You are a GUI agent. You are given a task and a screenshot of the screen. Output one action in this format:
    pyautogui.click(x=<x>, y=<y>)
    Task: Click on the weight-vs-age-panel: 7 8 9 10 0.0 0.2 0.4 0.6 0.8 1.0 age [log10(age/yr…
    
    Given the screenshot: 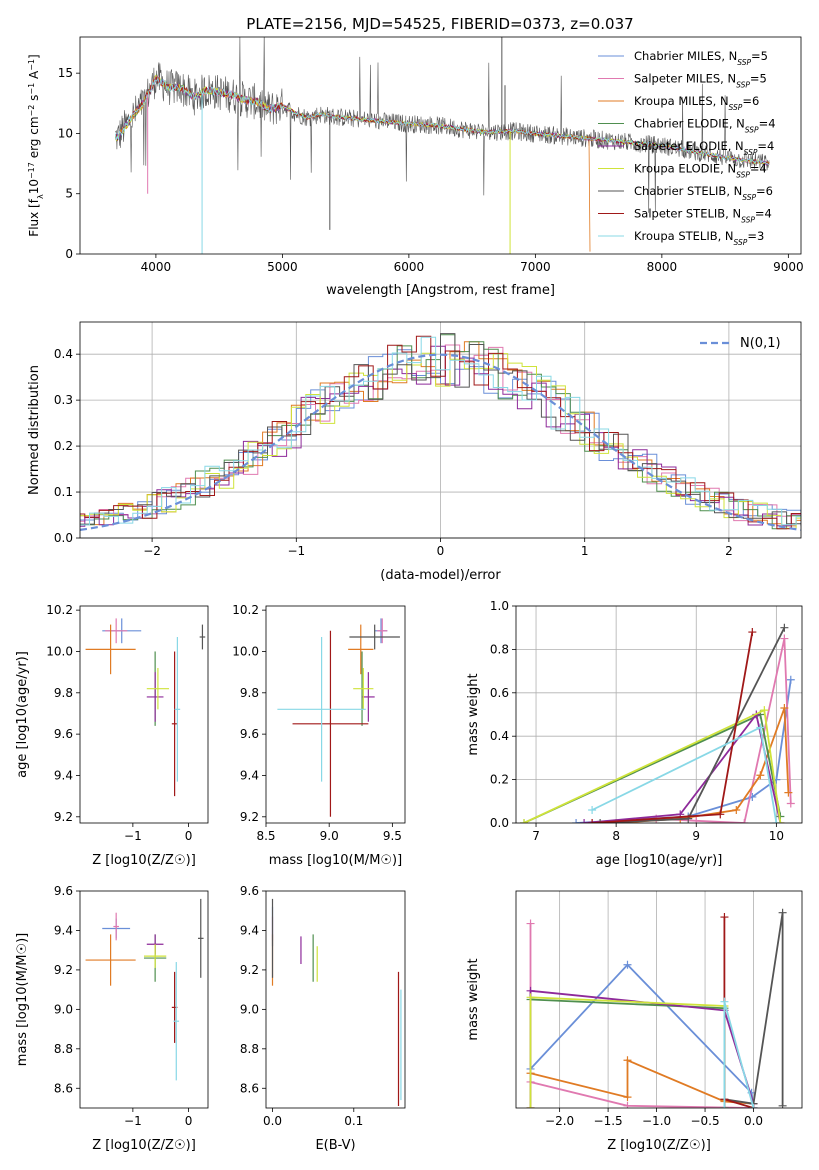 What is the action you would take?
    pyautogui.click(x=634, y=733)
    